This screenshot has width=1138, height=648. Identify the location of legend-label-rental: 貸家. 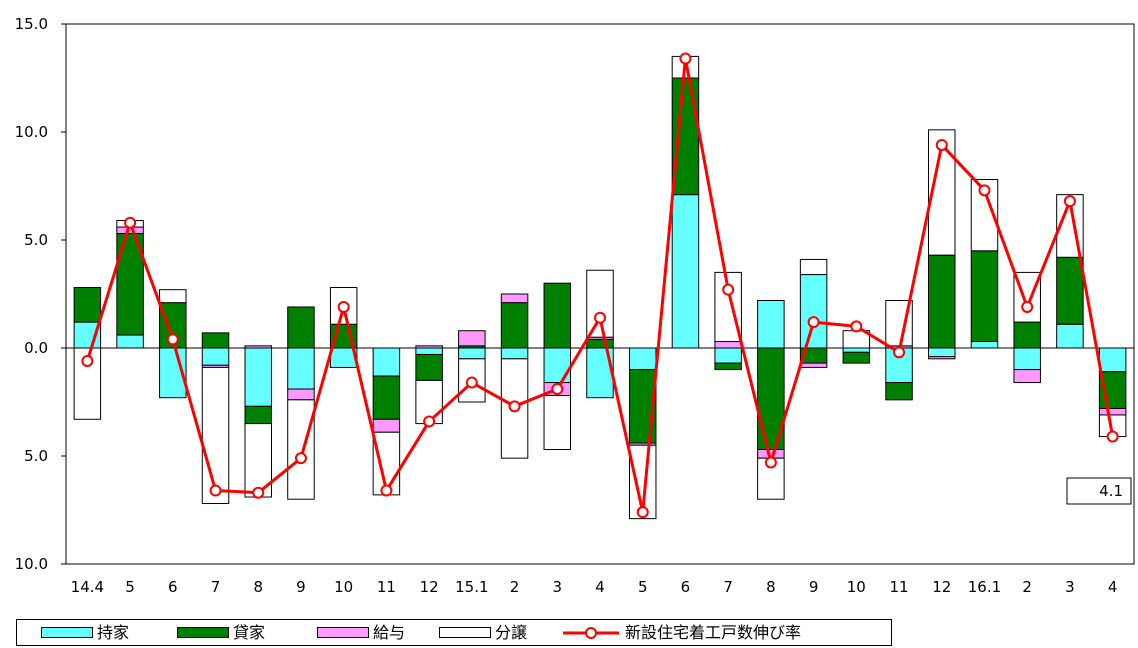
(249, 632).